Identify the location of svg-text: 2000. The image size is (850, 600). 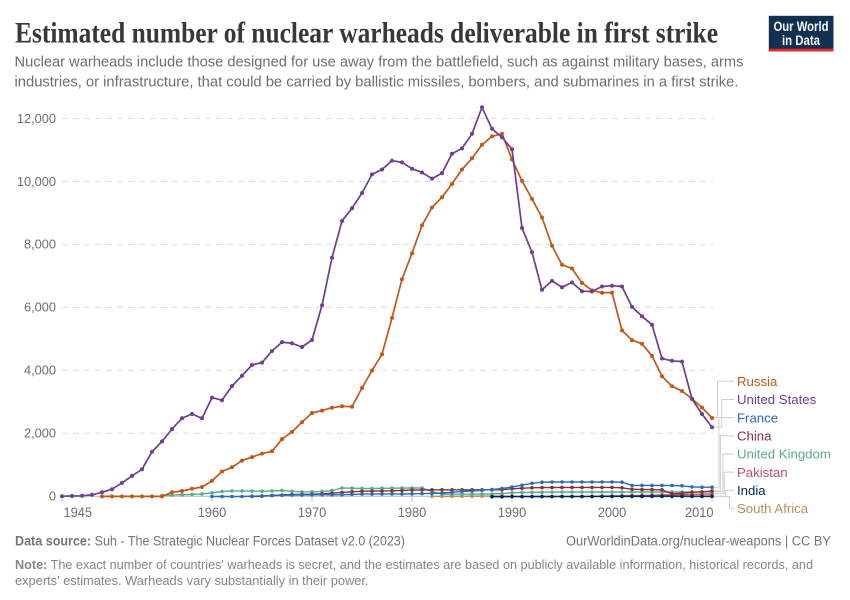
(612, 513).